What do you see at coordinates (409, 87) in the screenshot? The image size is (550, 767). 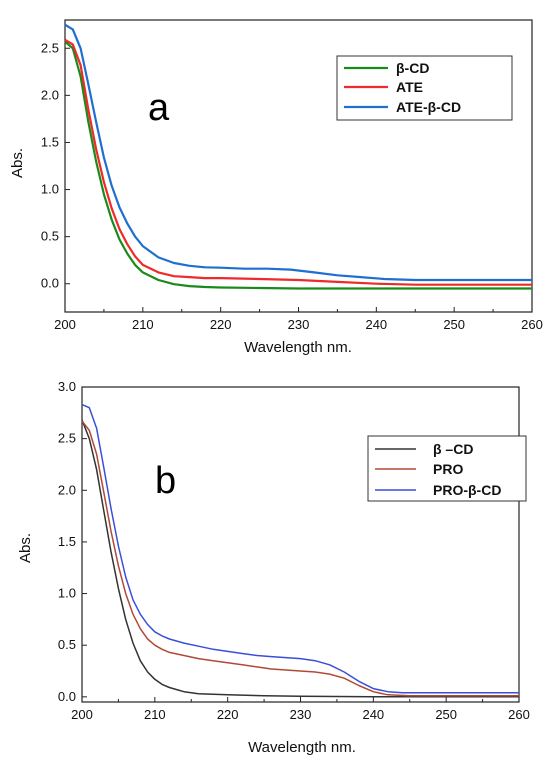 I see `legend-label: ATE` at bounding box center [409, 87].